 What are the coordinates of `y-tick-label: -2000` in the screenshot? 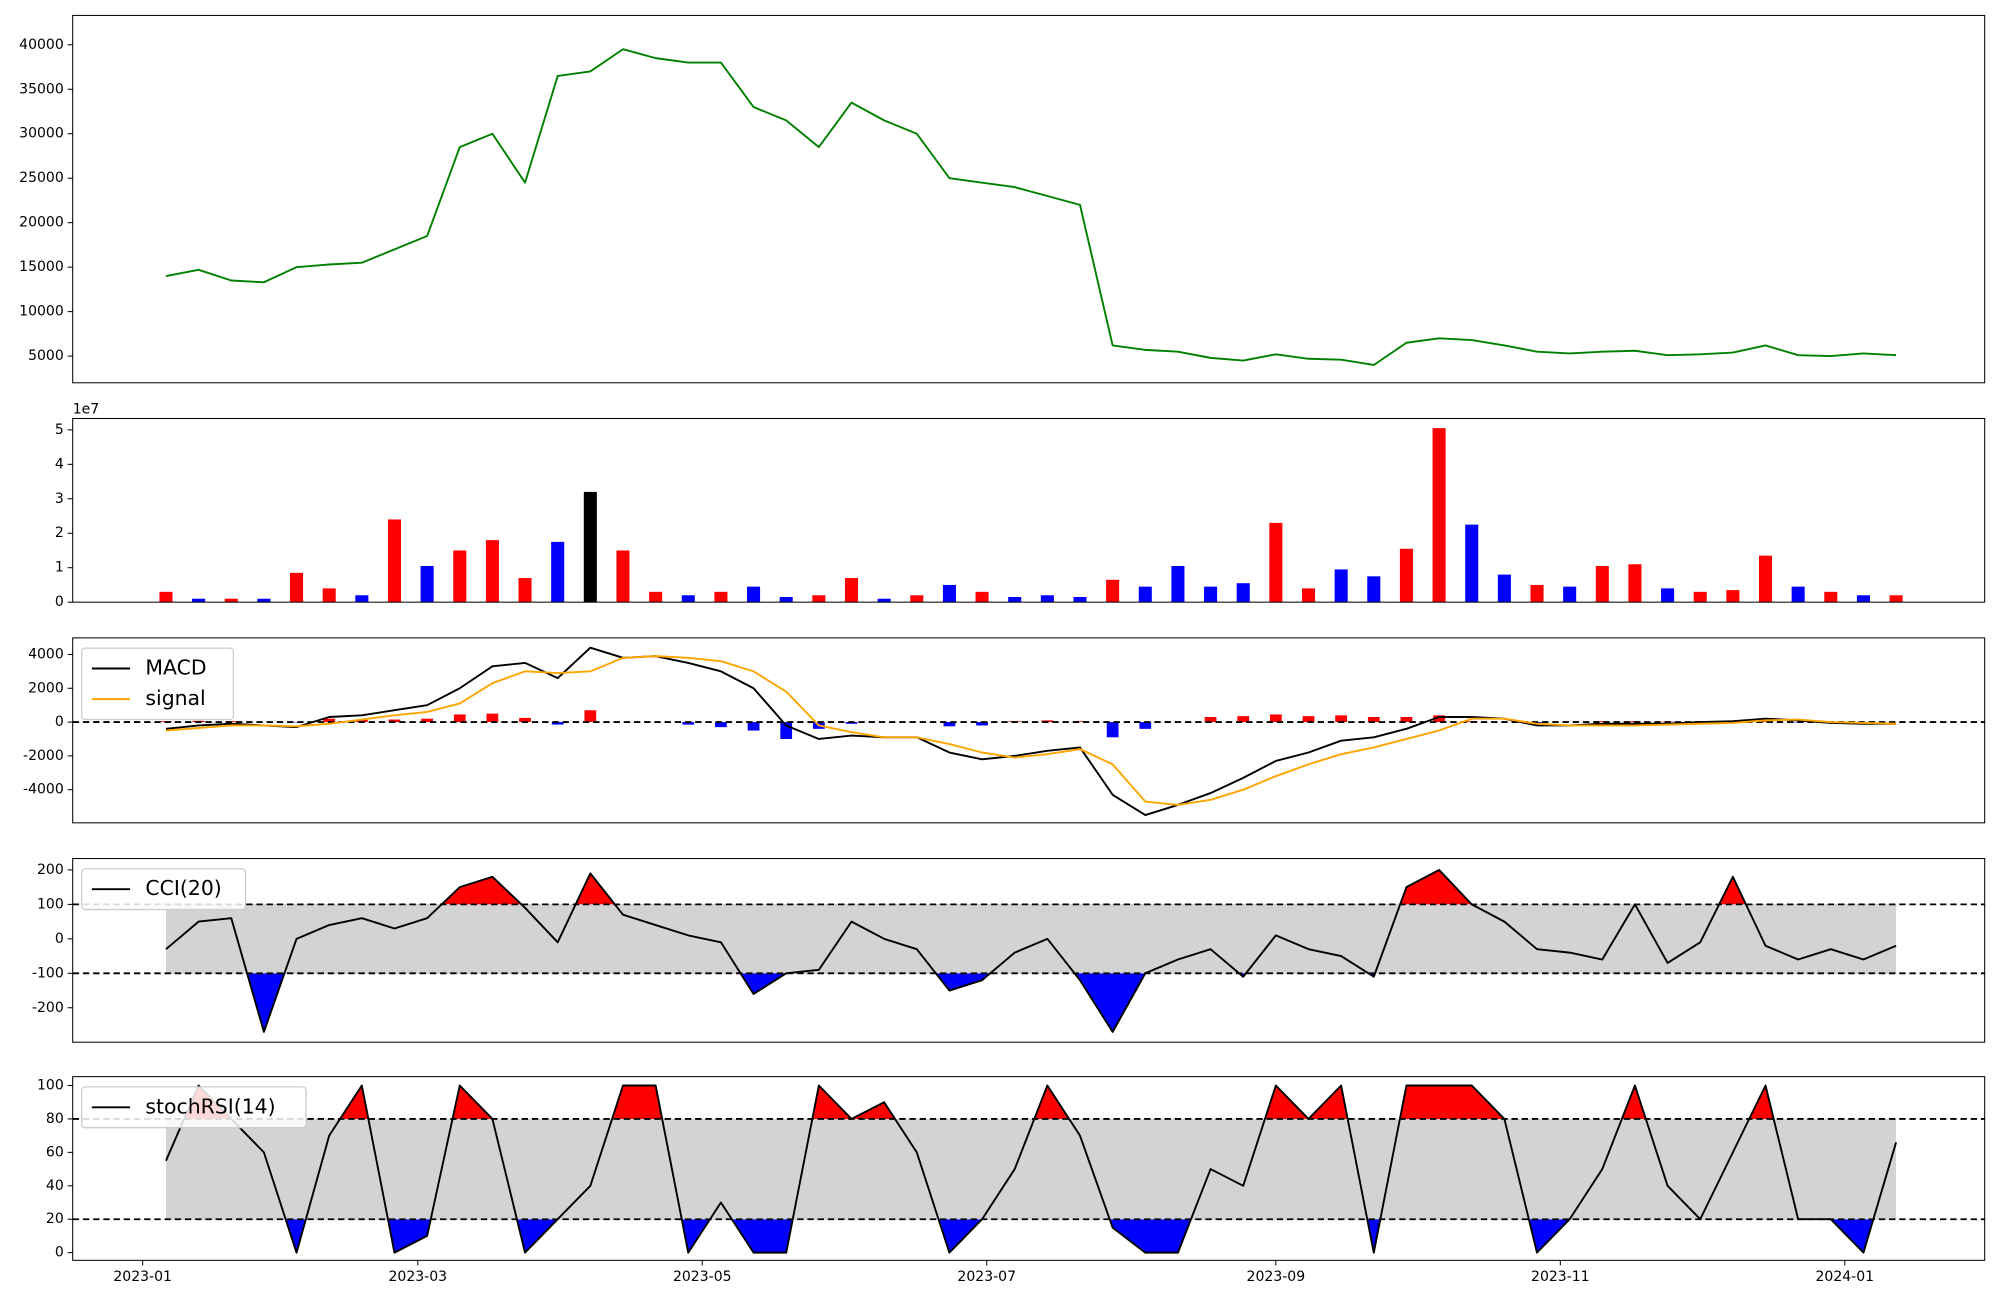 It's located at (43, 756).